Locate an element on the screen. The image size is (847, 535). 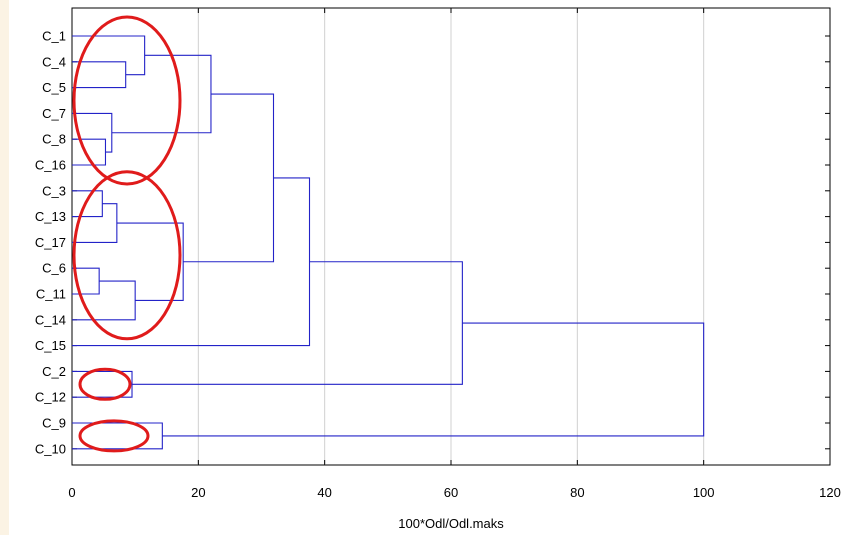
x-axis-title: 100*Odl/Odl.maks is located at coordinates (451, 523).